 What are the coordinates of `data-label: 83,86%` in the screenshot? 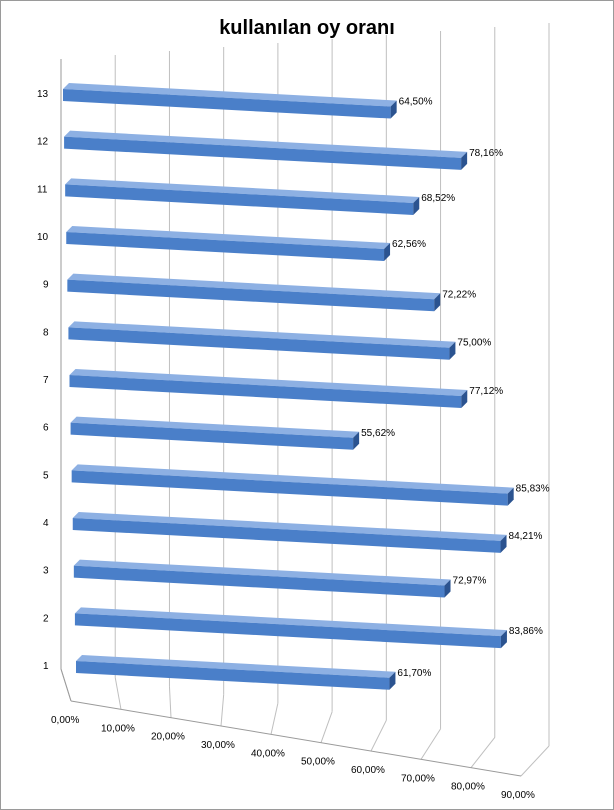 It's located at (526, 631).